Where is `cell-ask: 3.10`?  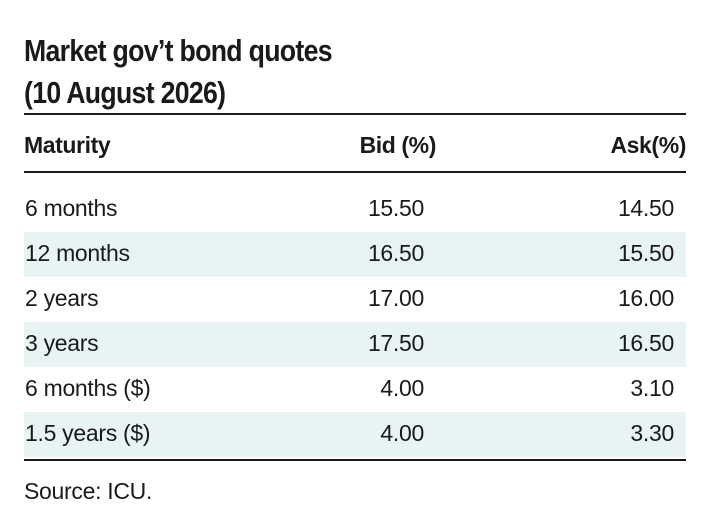
cell-ask: 3.10 is located at coordinates (652, 388).